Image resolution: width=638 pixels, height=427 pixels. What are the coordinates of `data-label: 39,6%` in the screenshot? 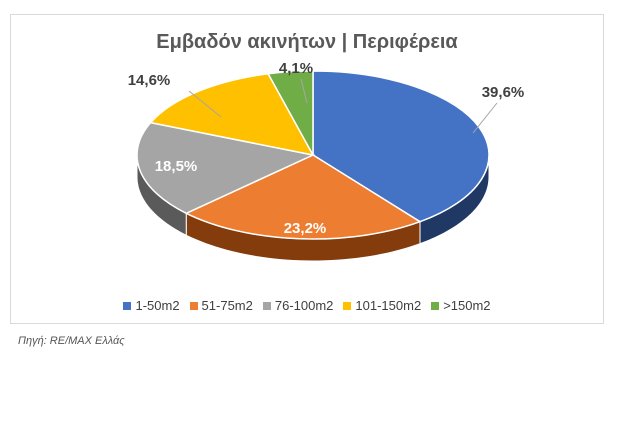 It's located at (503, 92).